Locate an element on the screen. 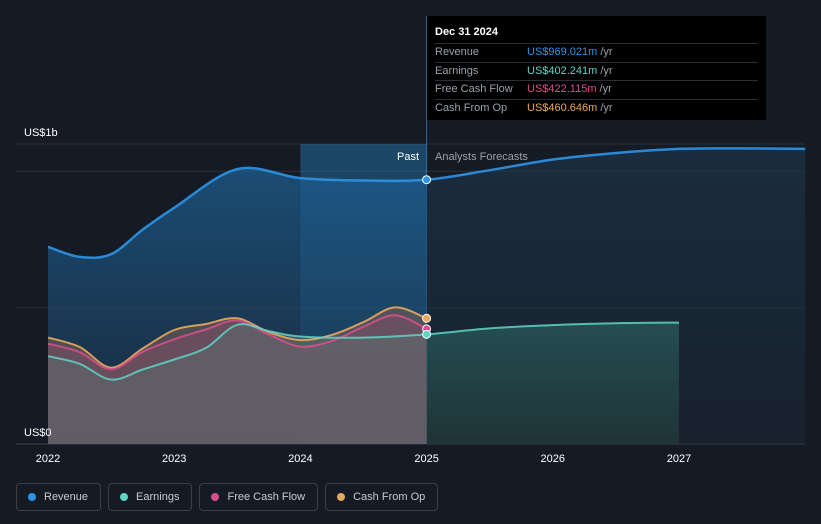  x-tick-label: 2023 is located at coordinates (174, 459).